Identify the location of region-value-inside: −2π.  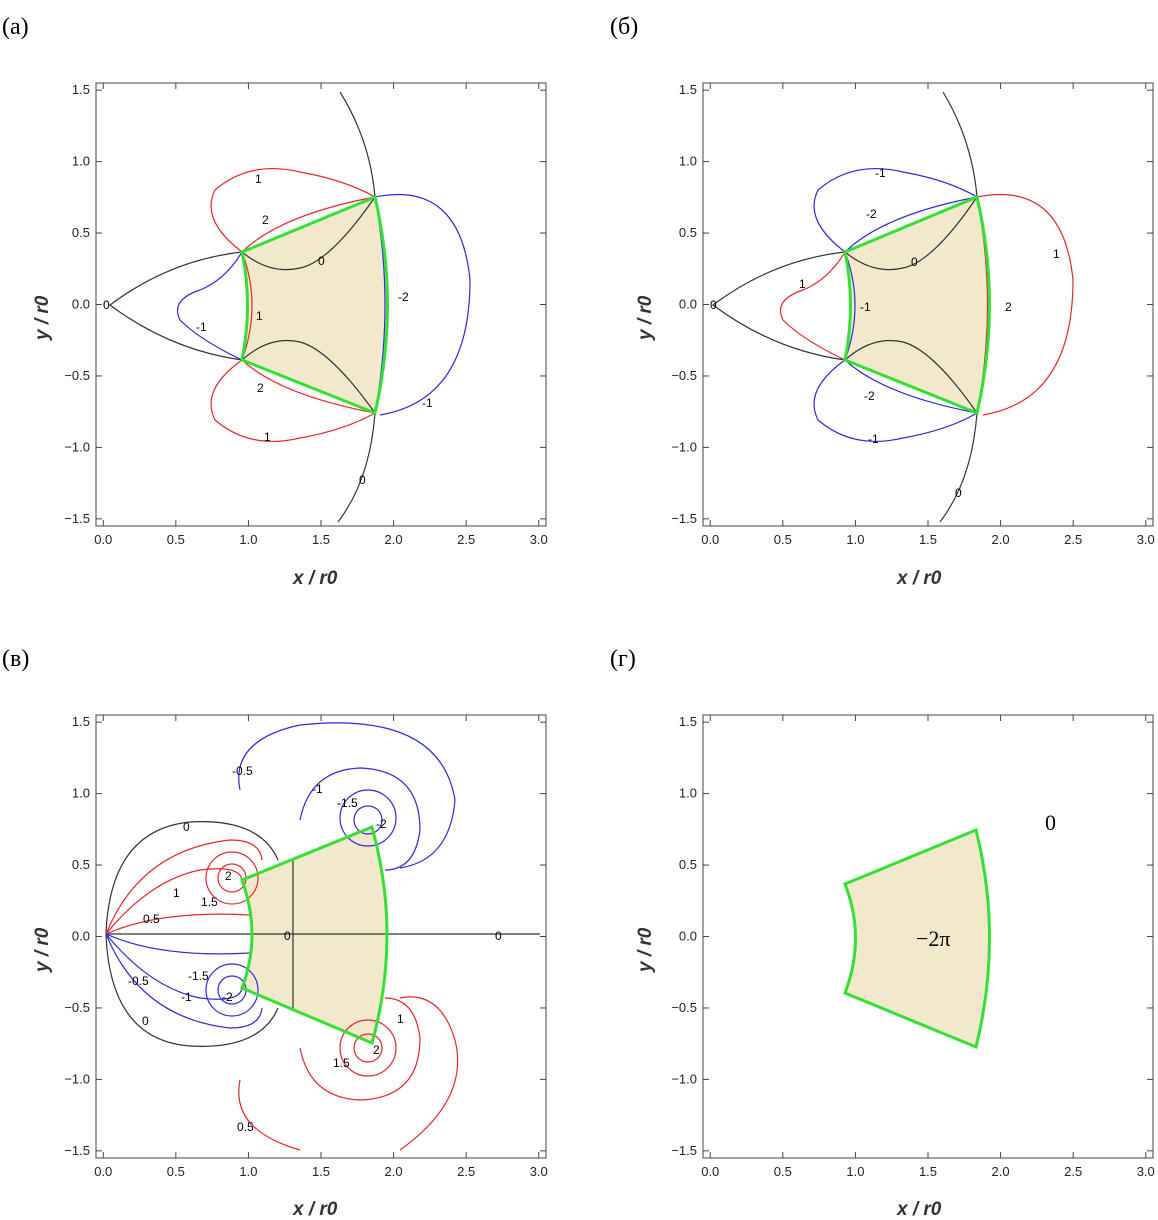
(933, 938).